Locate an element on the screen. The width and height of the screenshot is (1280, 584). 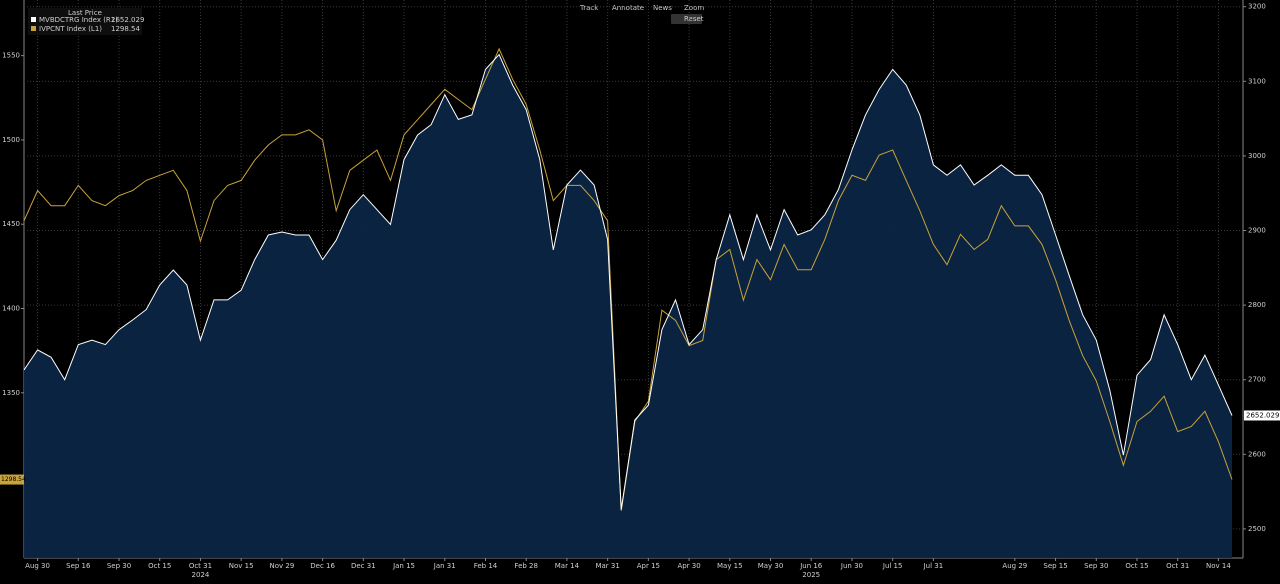
y2-tick-label: 2700 is located at coordinates (1257, 380).